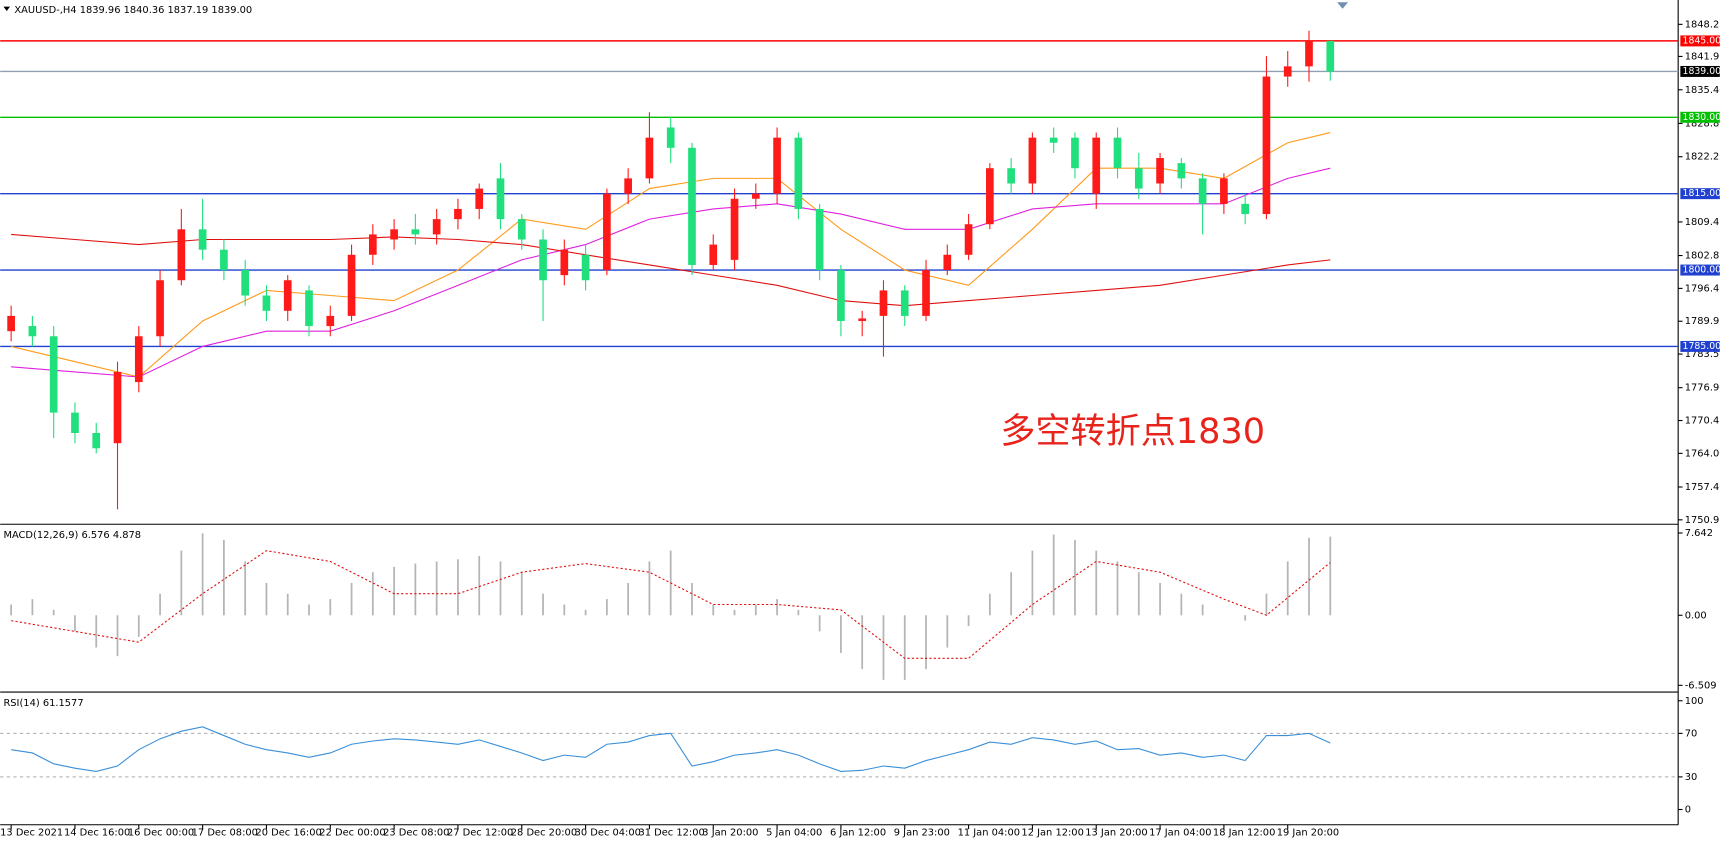  I want to click on y-tick-label: 70, so click(1691, 733).